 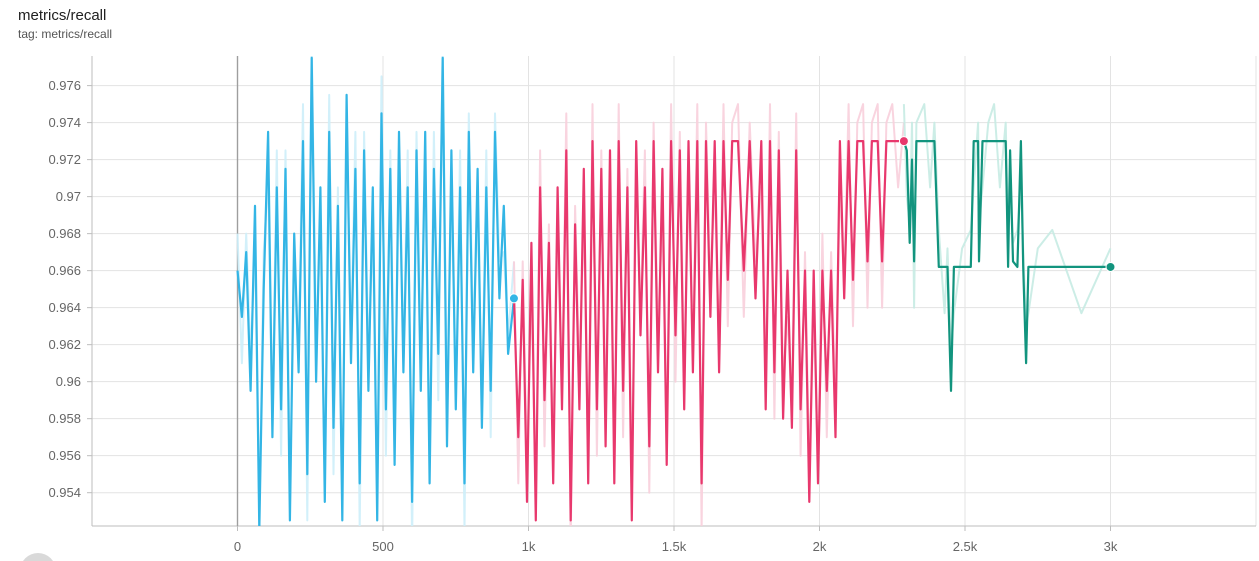 What do you see at coordinates (64, 233) in the screenshot?
I see `y-tick-label: 0.968` at bounding box center [64, 233].